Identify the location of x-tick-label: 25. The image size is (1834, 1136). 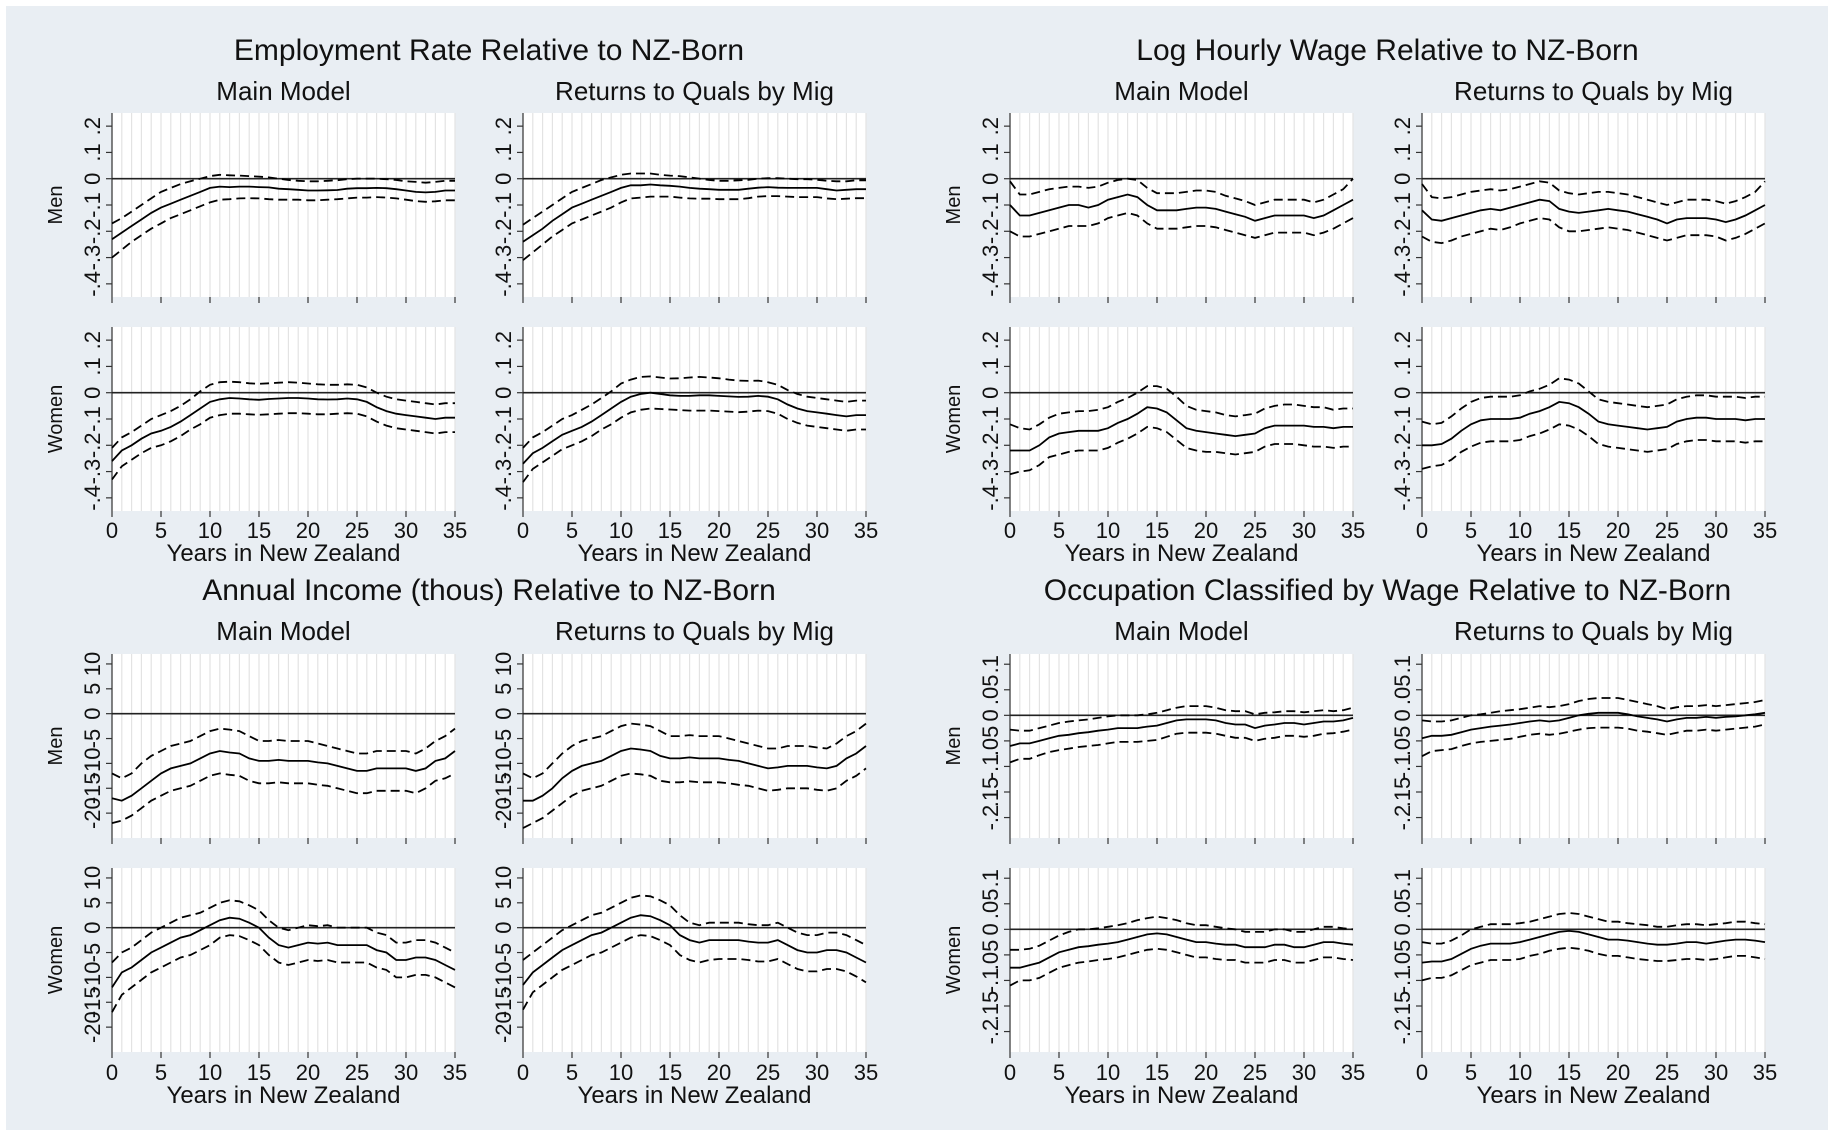
(1667, 530).